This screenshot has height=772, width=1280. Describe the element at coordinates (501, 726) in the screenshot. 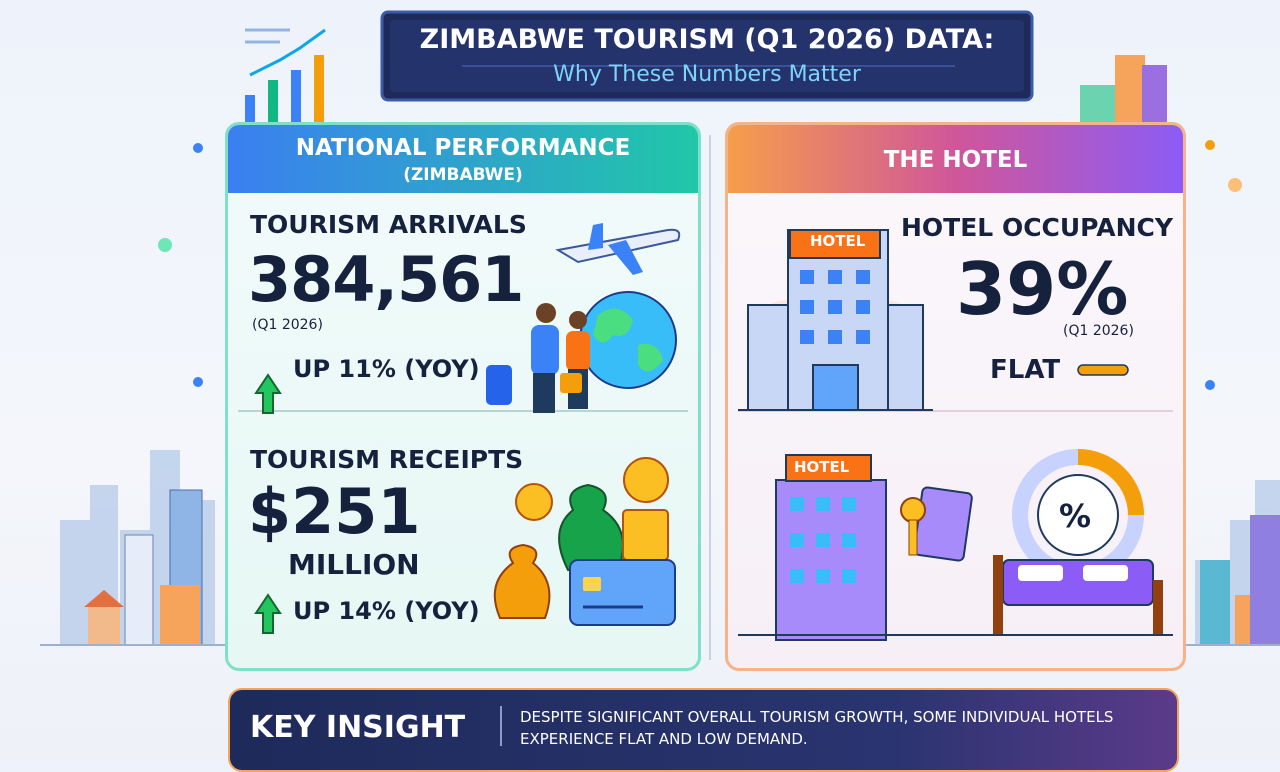

I see `insight-divider` at that location.